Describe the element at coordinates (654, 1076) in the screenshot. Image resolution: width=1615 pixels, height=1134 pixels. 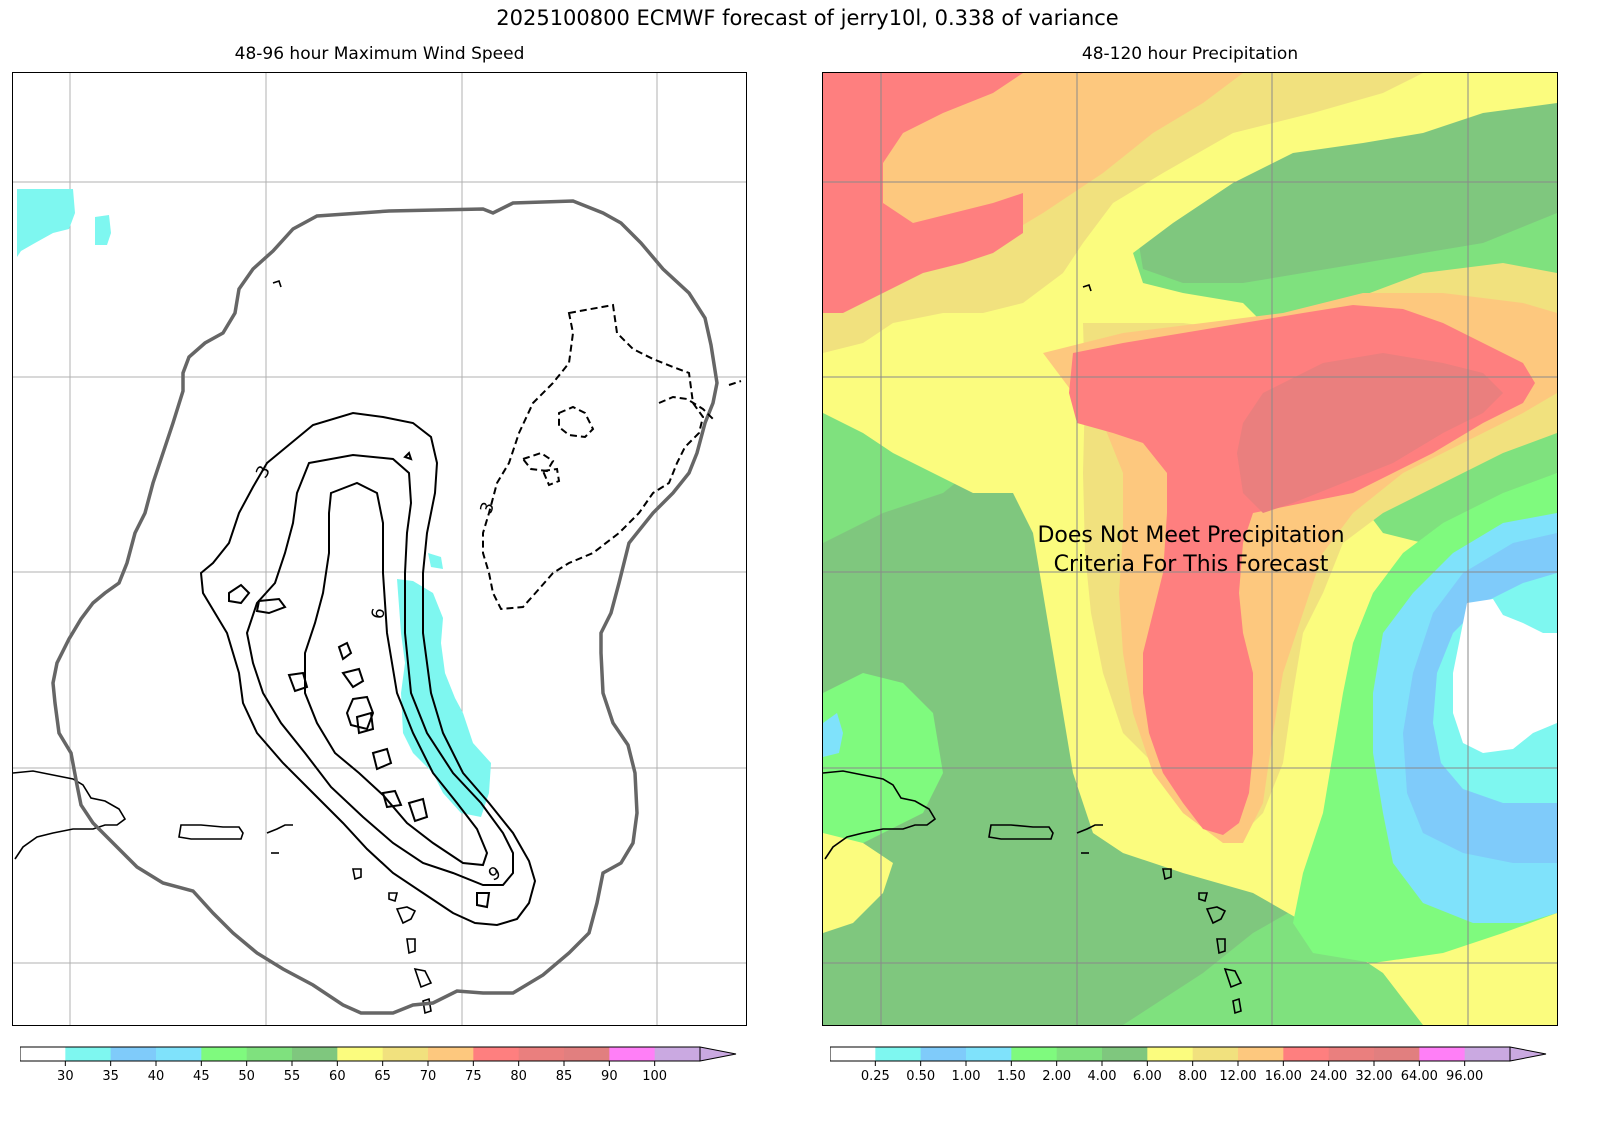
I see `wind-colorbar-tick-label: 100` at that location.